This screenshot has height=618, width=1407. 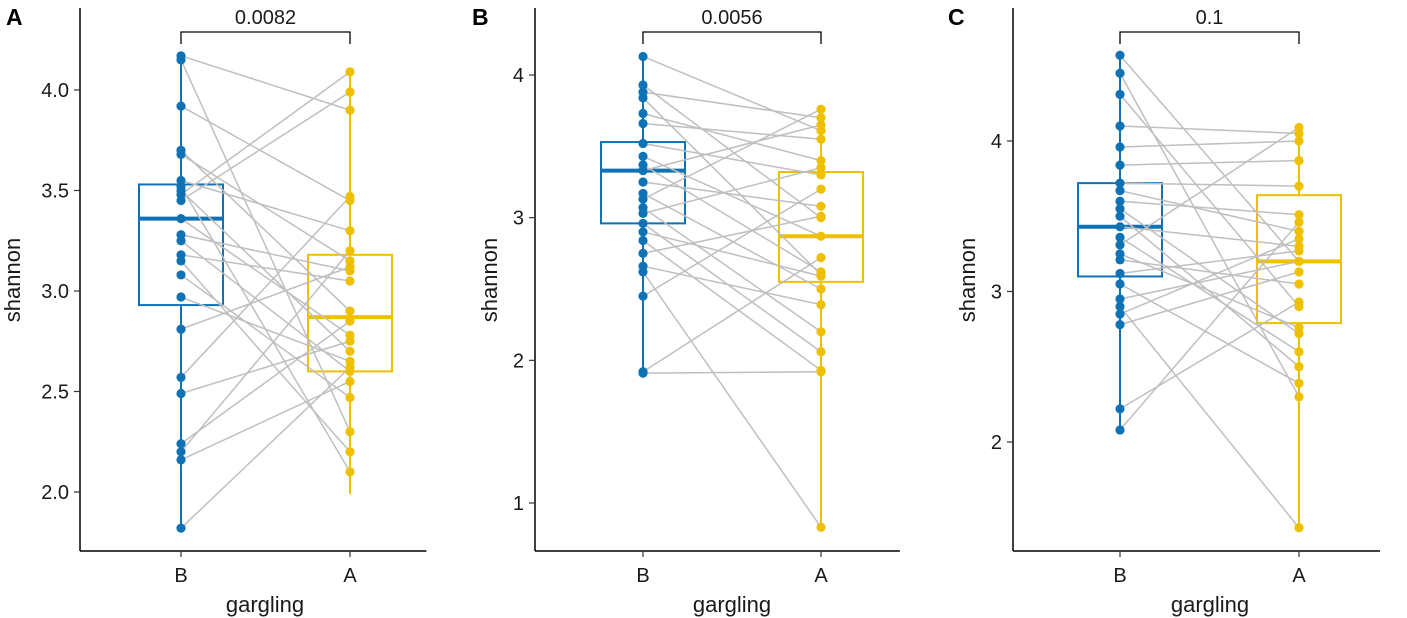 I want to click on y-axis-title: shannon, so click(x=489, y=280).